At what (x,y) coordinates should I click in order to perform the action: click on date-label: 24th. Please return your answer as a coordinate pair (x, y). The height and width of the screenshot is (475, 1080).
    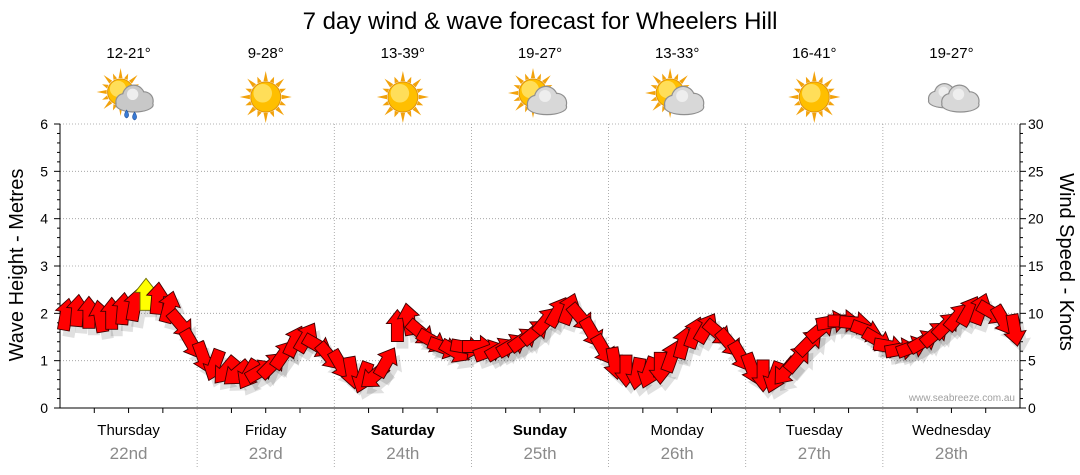
    Looking at the image, I should click on (402, 453).